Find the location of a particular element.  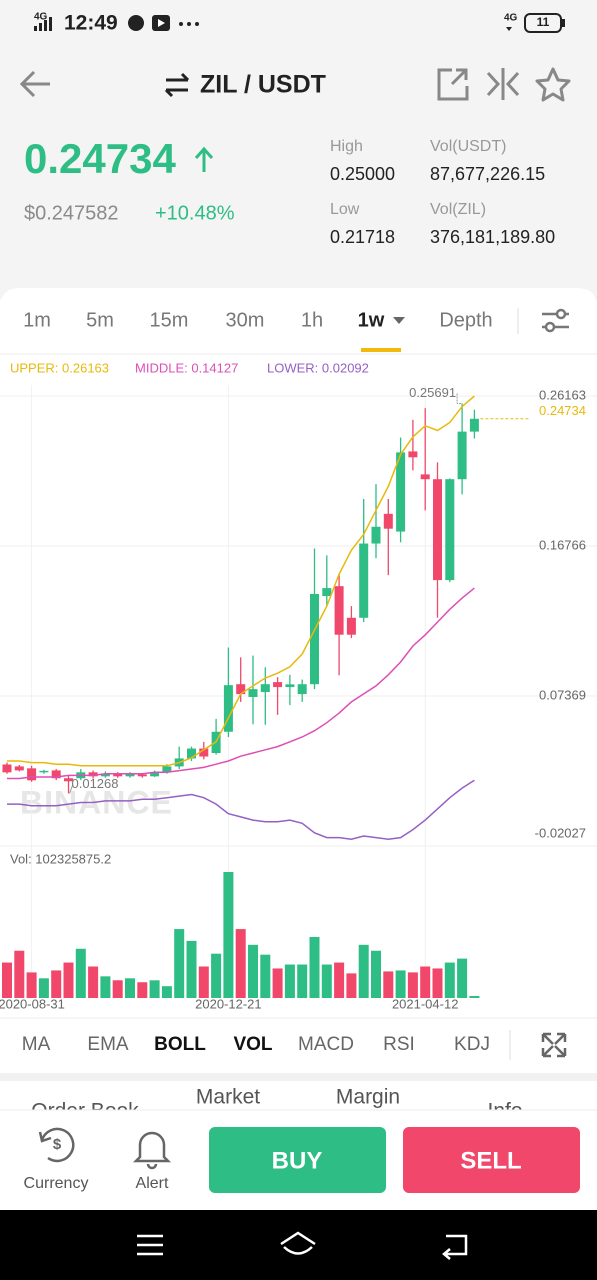

indicator-tab: RSI is located at coordinates (399, 1044).